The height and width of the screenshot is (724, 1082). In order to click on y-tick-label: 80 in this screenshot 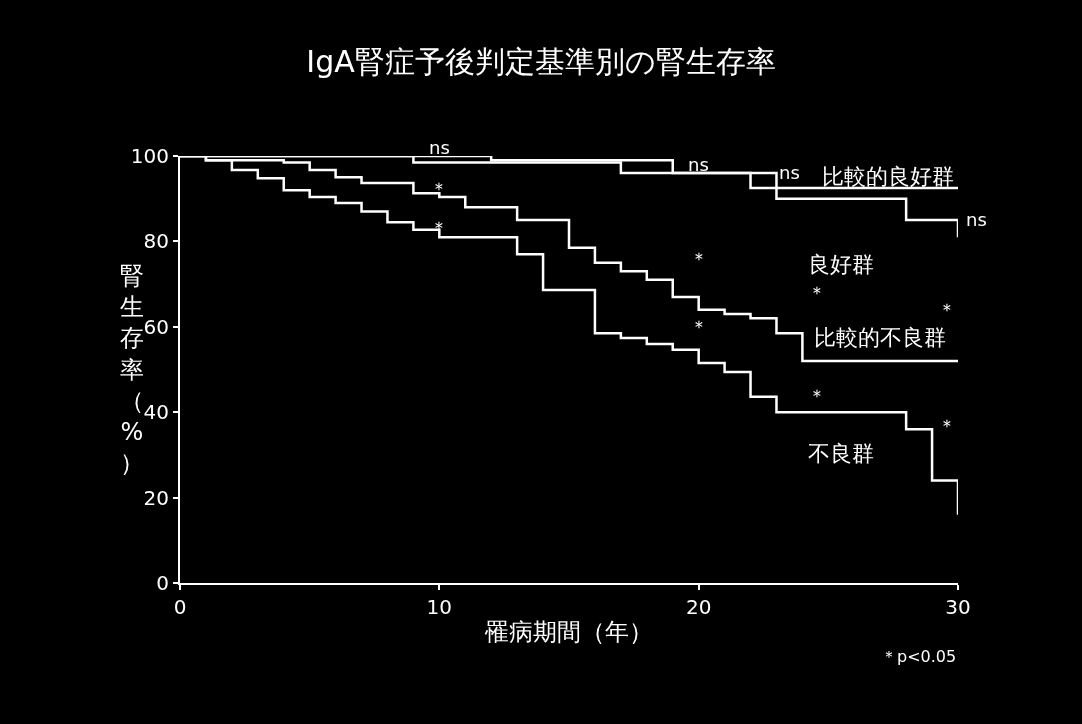, I will do `click(156, 241)`.